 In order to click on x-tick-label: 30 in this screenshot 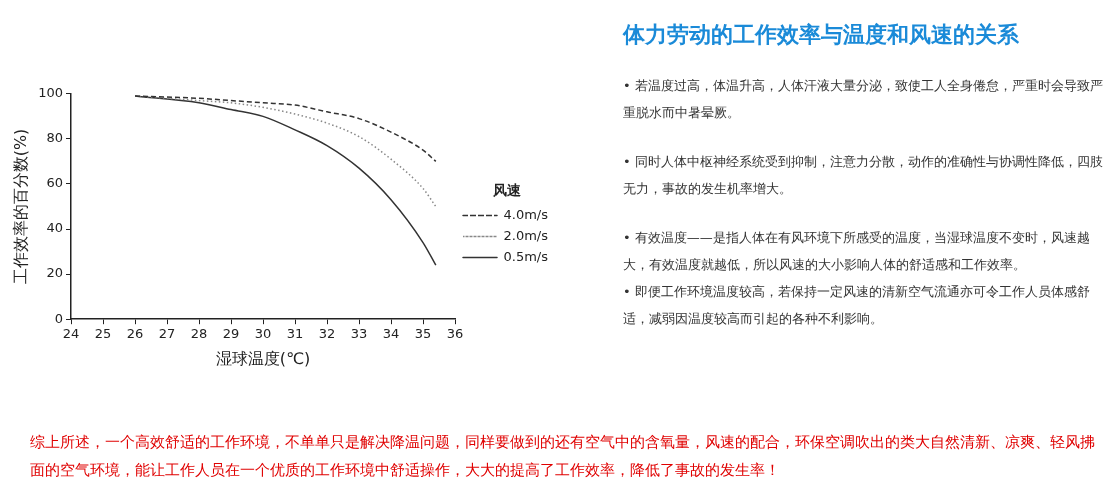, I will do `click(263, 334)`.